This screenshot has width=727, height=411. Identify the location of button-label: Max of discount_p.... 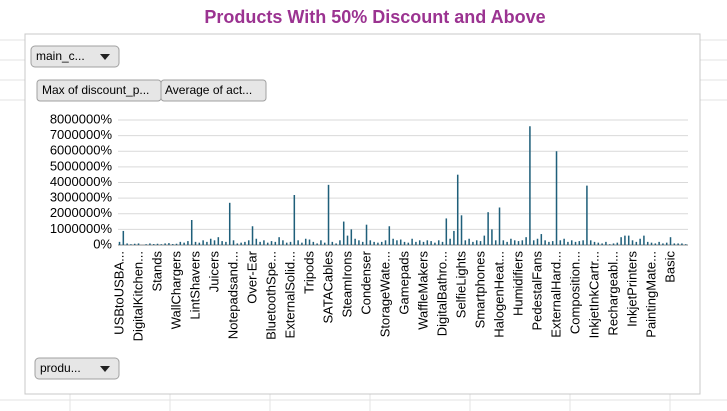
(95, 90).